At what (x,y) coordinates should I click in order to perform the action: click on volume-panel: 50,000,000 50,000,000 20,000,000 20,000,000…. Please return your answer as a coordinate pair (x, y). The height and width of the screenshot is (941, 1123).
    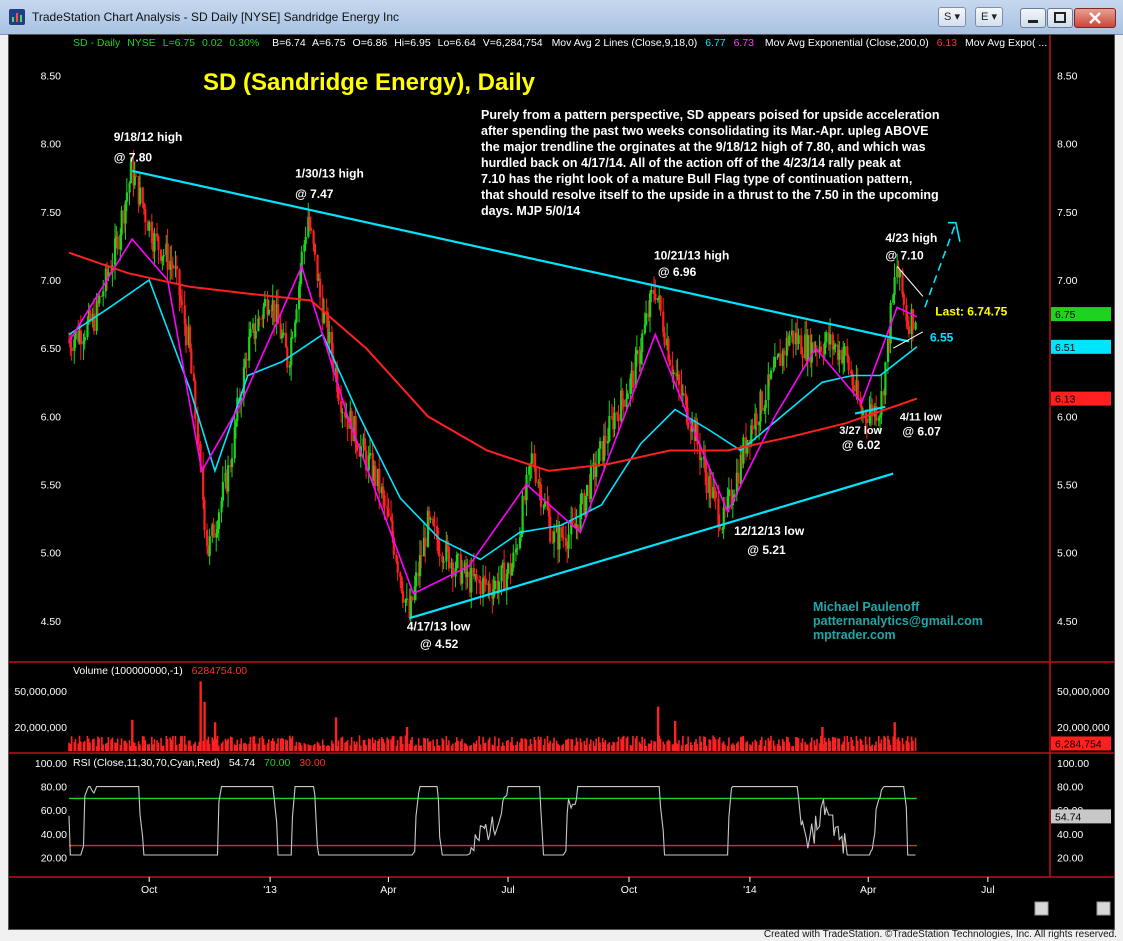
    Looking at the image, I should click on (562, 716).